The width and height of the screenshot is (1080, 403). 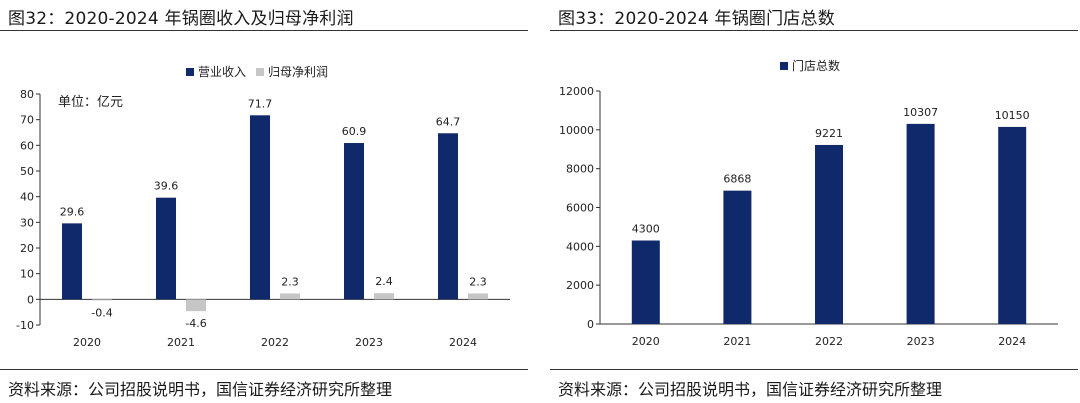 What do you see at coordinates (737, 179) in the screenshot?
I see `data-label: 6868` at bounding box center [737, 179].